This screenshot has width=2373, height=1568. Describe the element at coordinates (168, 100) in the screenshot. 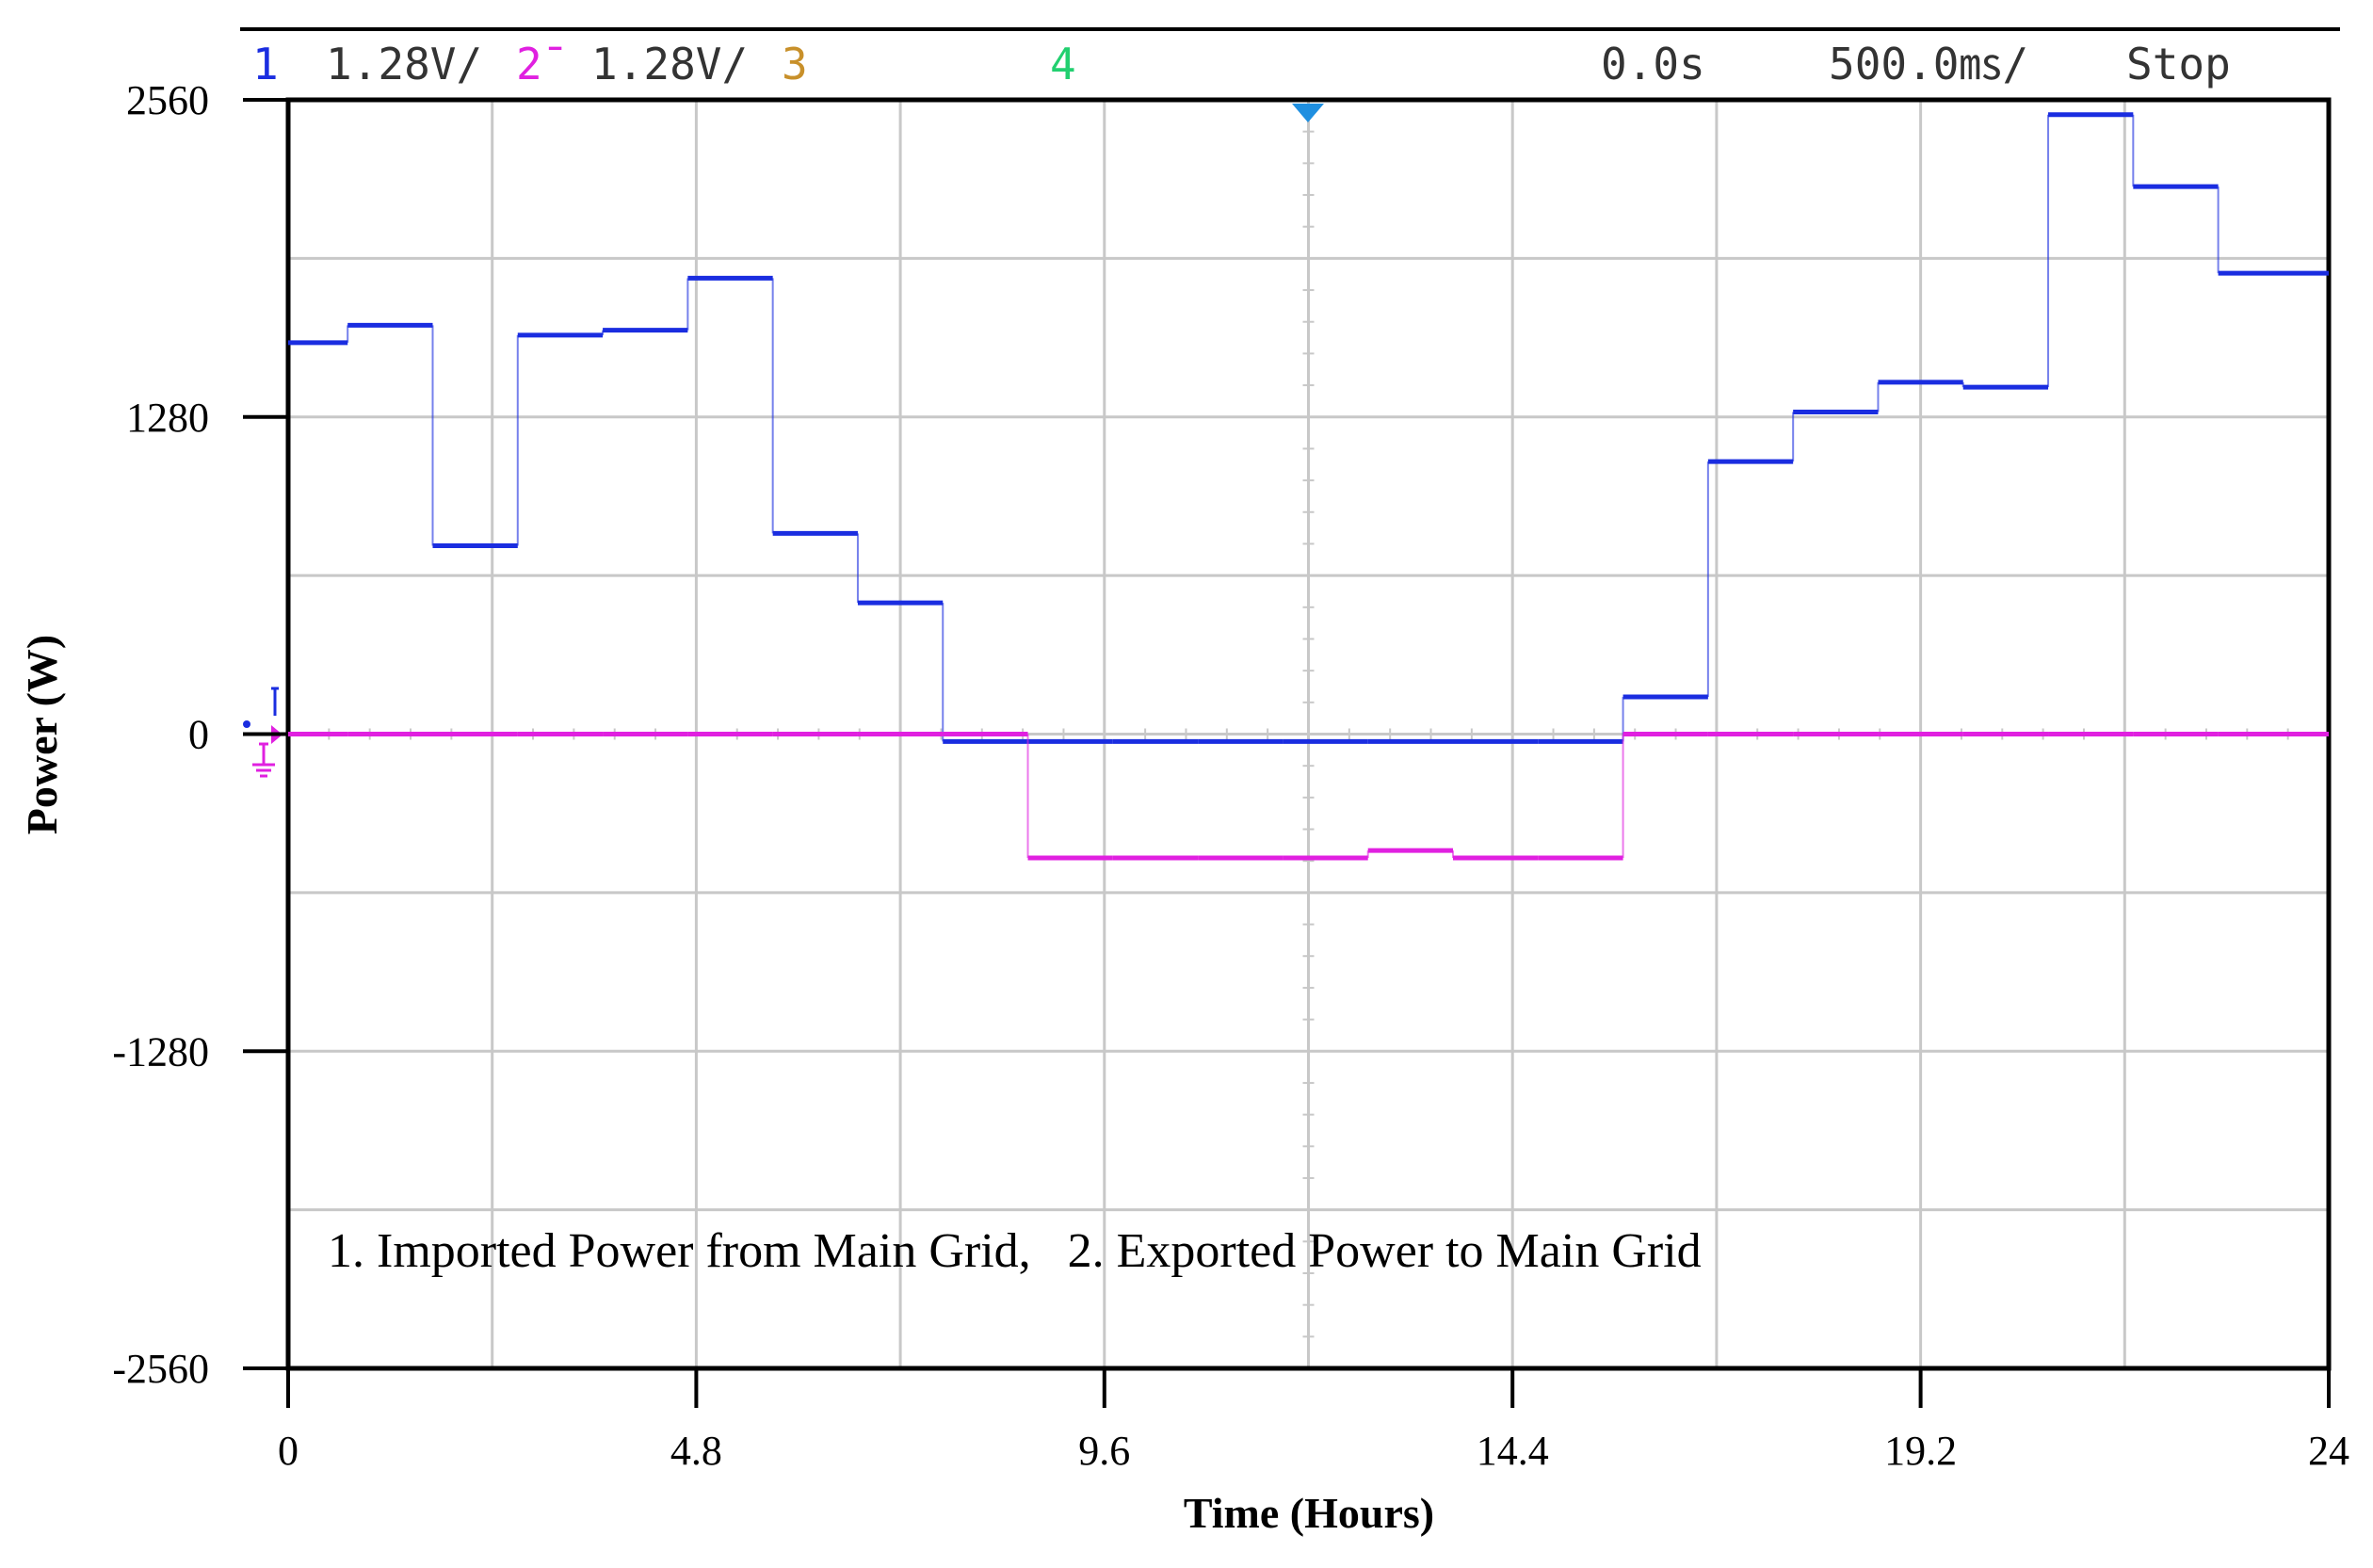

I see `y-tick-label: 2560` at that location.